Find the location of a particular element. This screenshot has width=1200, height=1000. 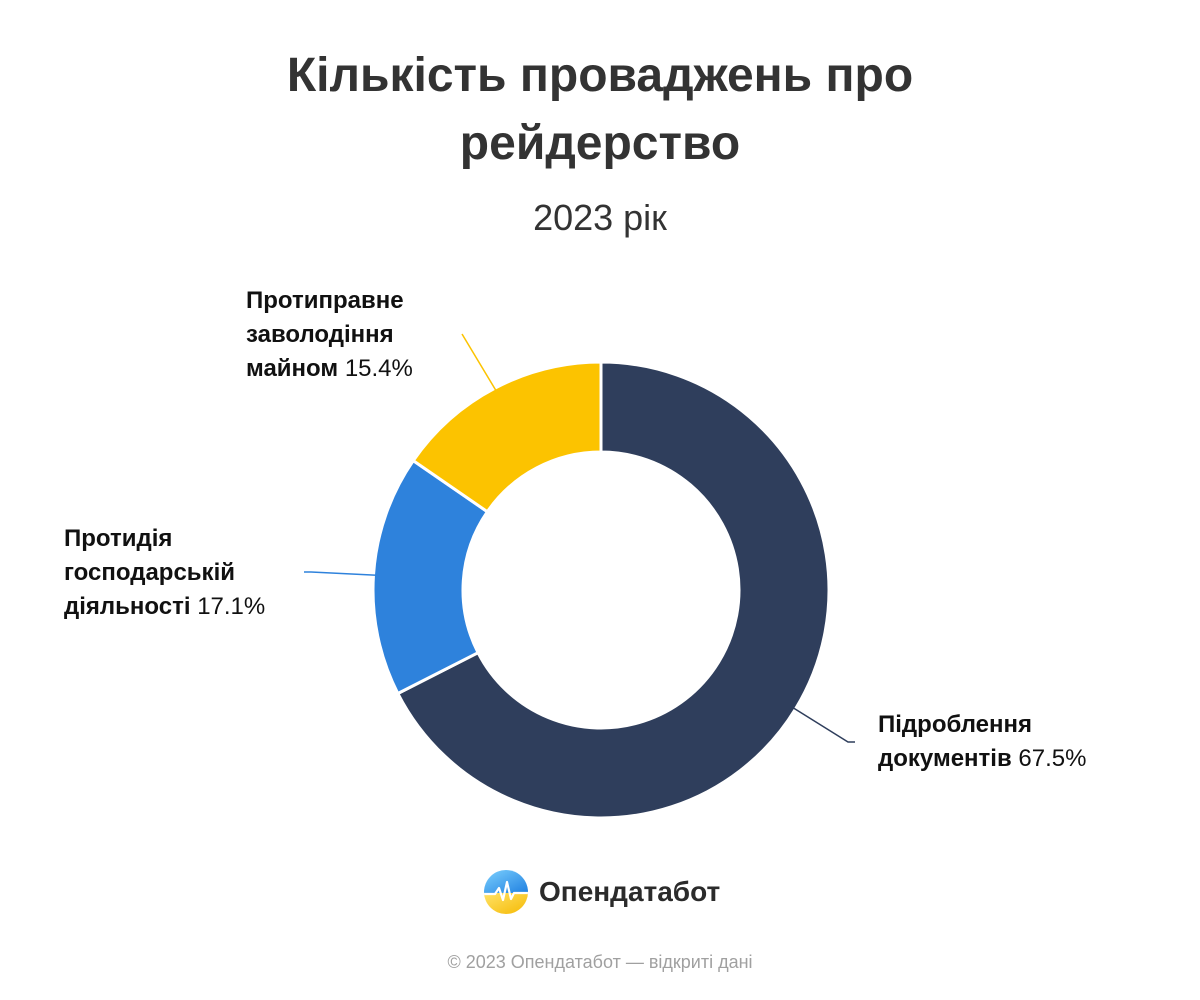

brand-logo: Опендатабот is located at coordinates (601, 892).